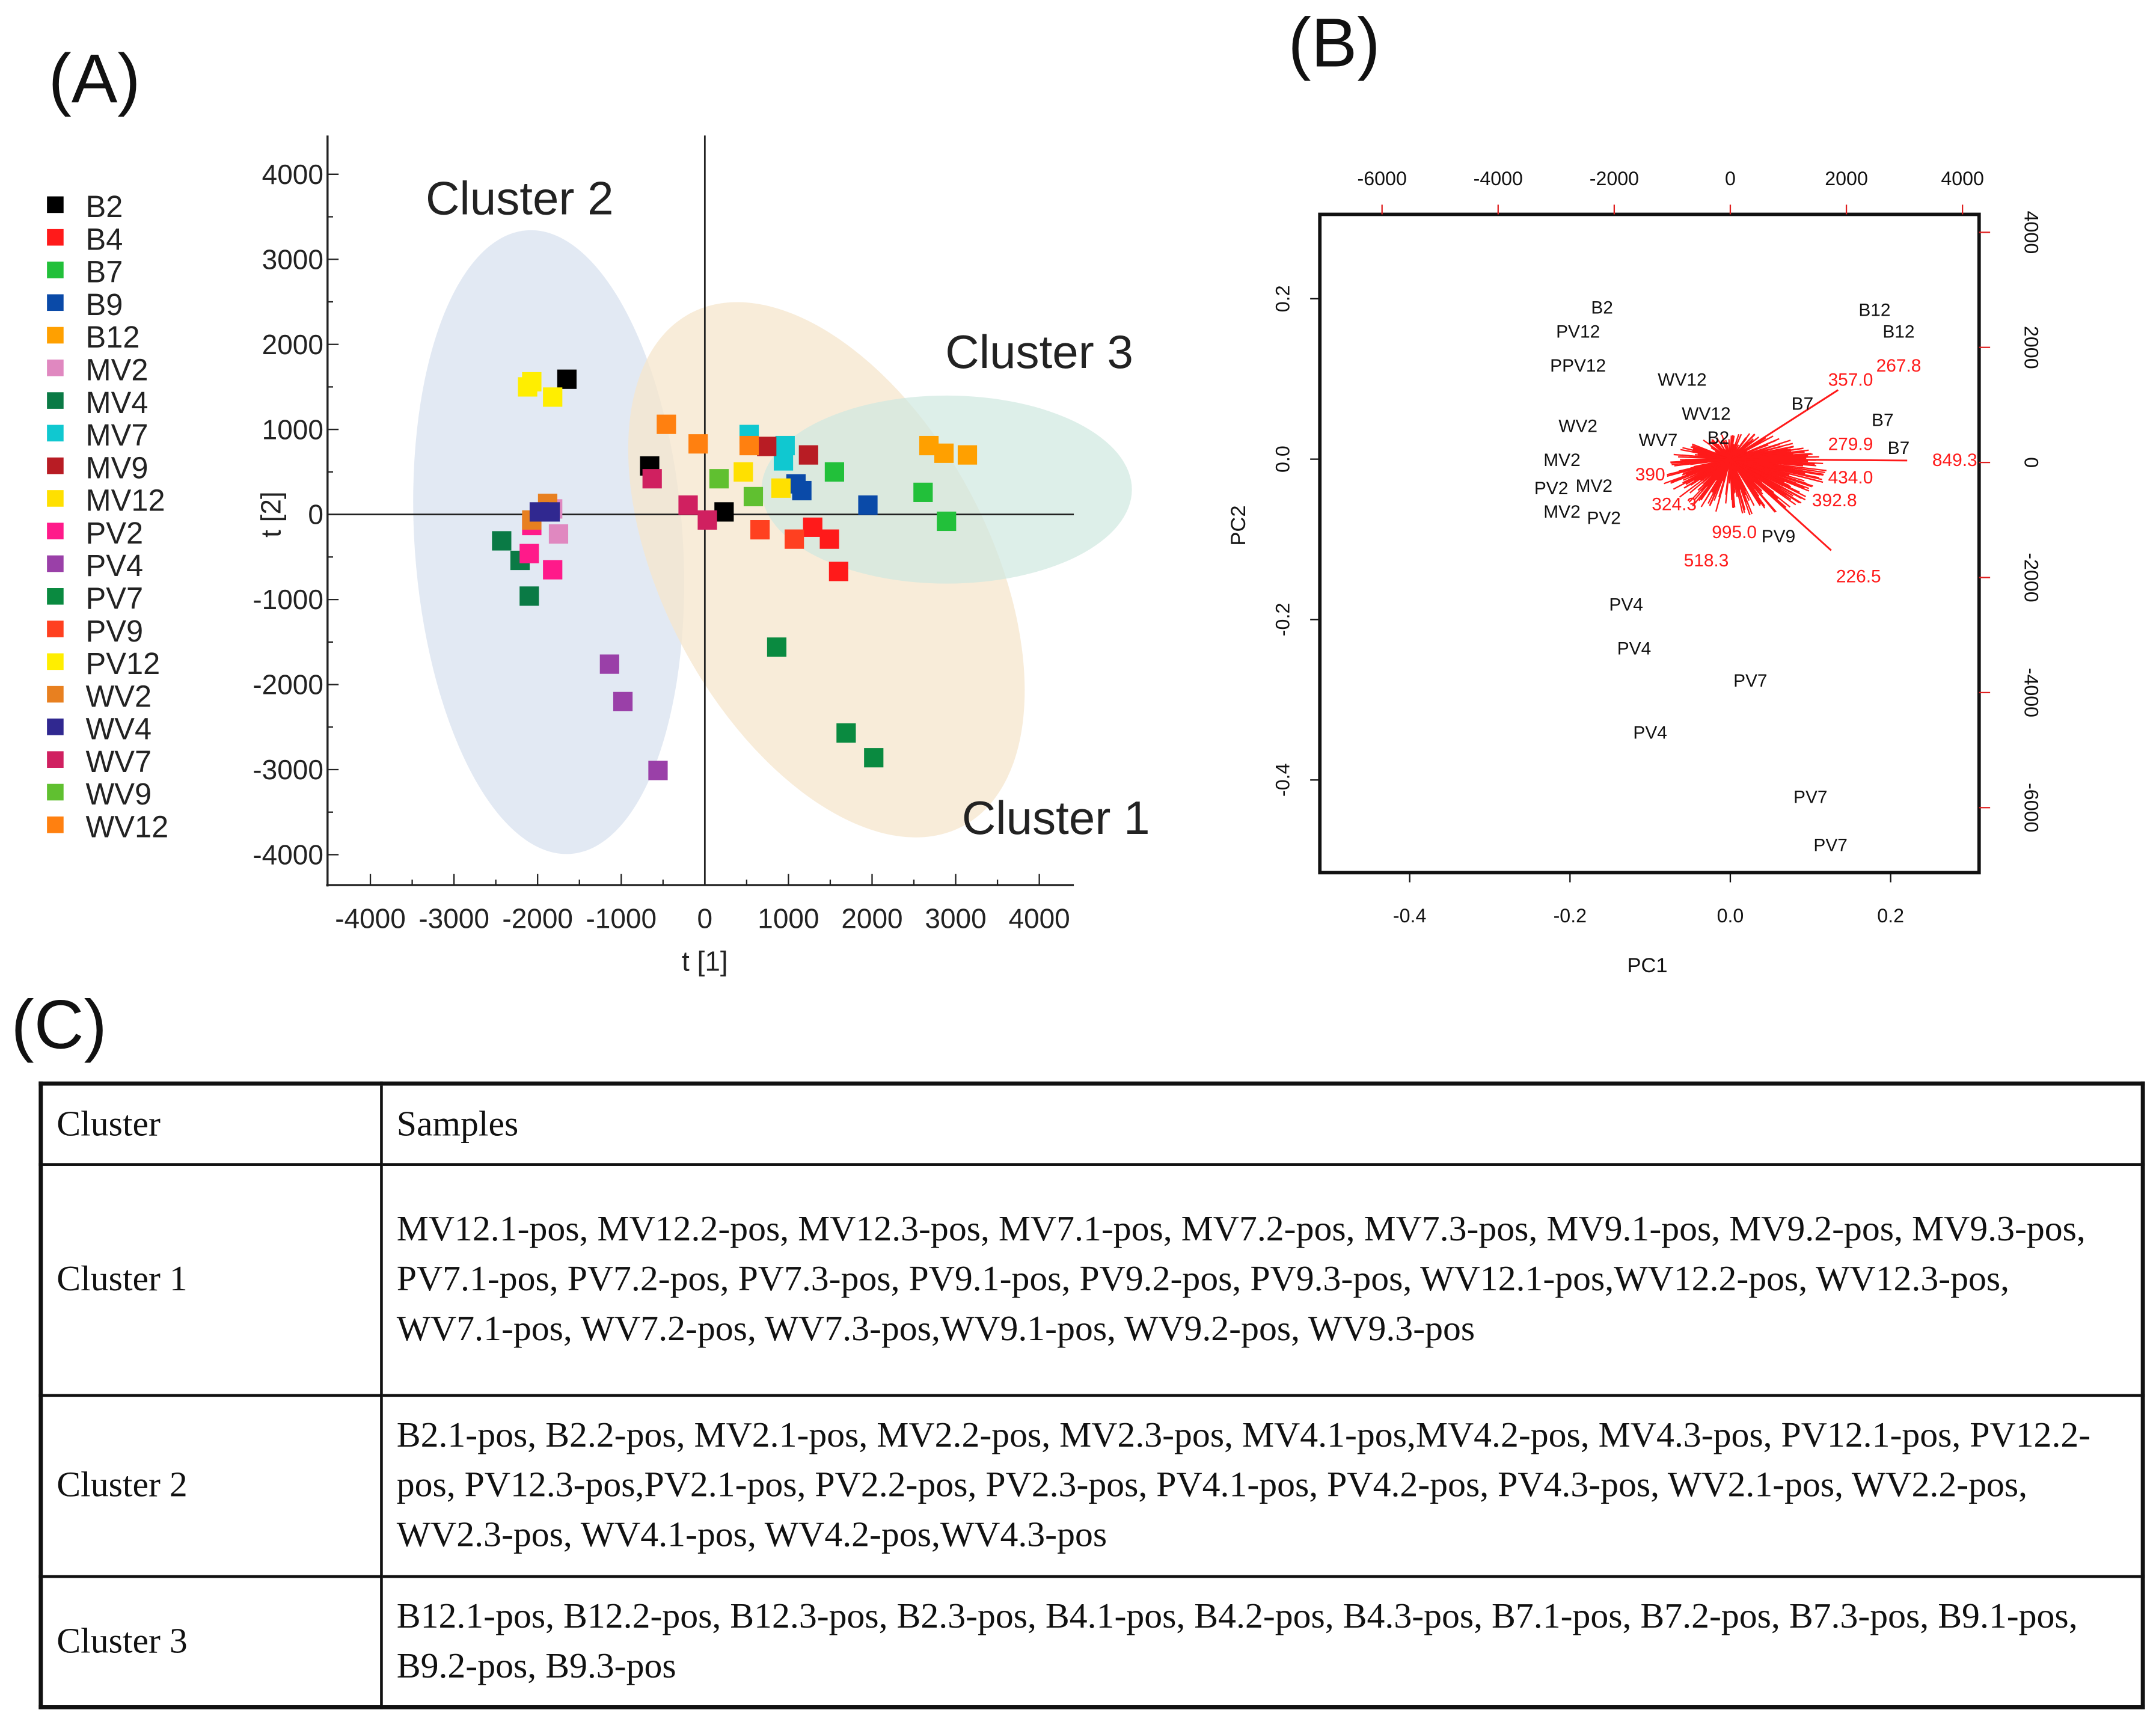 Image resolution: width=2156 pixels, height=1719 pixels. What do you see at coordinates (211, 1641) in the screenshot?
I see `cluster-name: Cluster 3` at bounding box center [211, 1641].